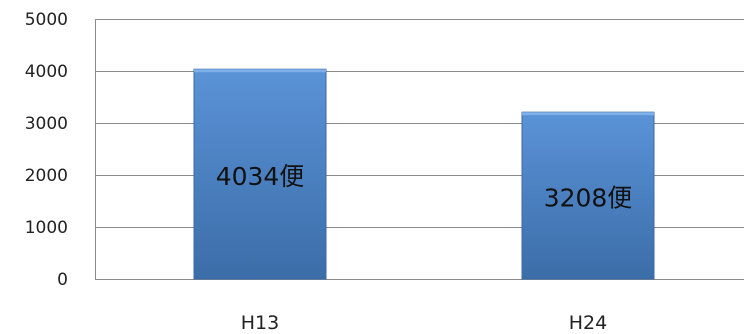 The height and width of the screenshot is (334, 744). Describe the element at coordinates (424, 187) in the screenshot. I see `data-labels: 4034便 3208便` at that location.